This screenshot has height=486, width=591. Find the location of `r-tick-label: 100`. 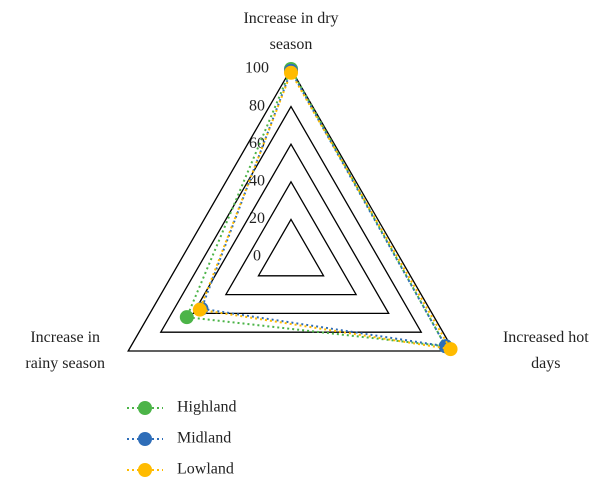

r-tick-label: 100 is located at coordinates (257, 68).